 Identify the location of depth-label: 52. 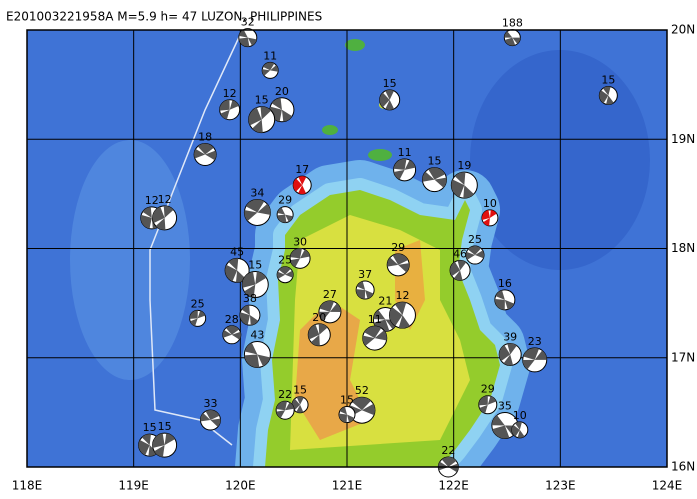
(362, 390).